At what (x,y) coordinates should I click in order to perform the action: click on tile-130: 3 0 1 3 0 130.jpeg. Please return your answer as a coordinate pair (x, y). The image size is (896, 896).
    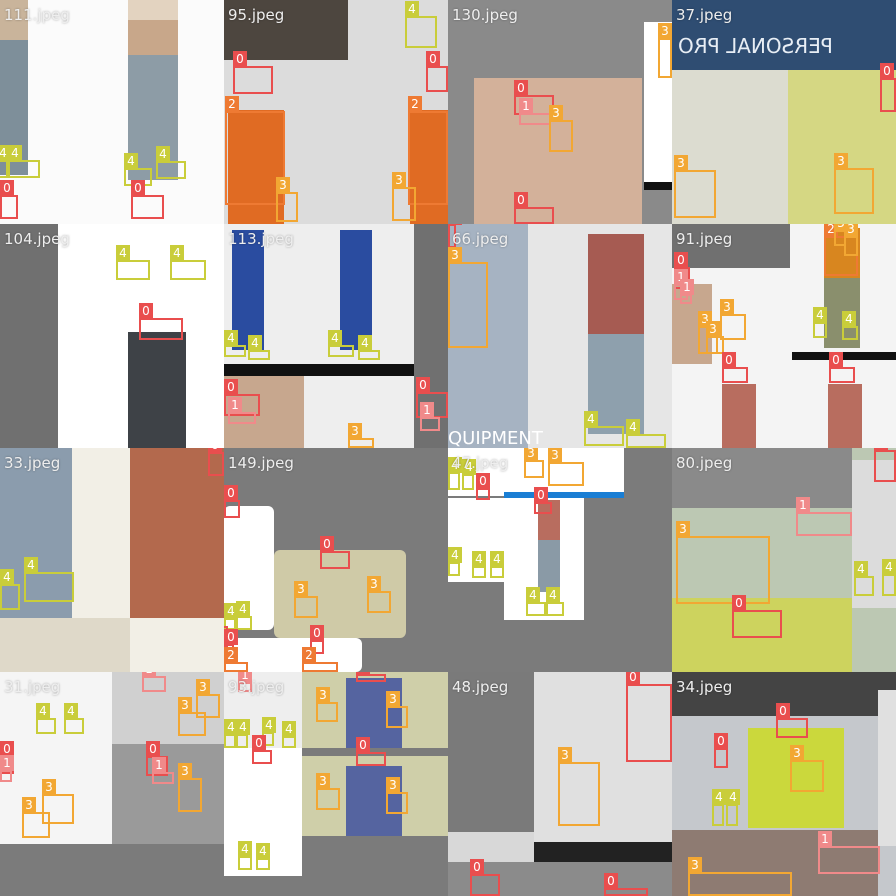
    Looking at the image, I should click on (560, 112).